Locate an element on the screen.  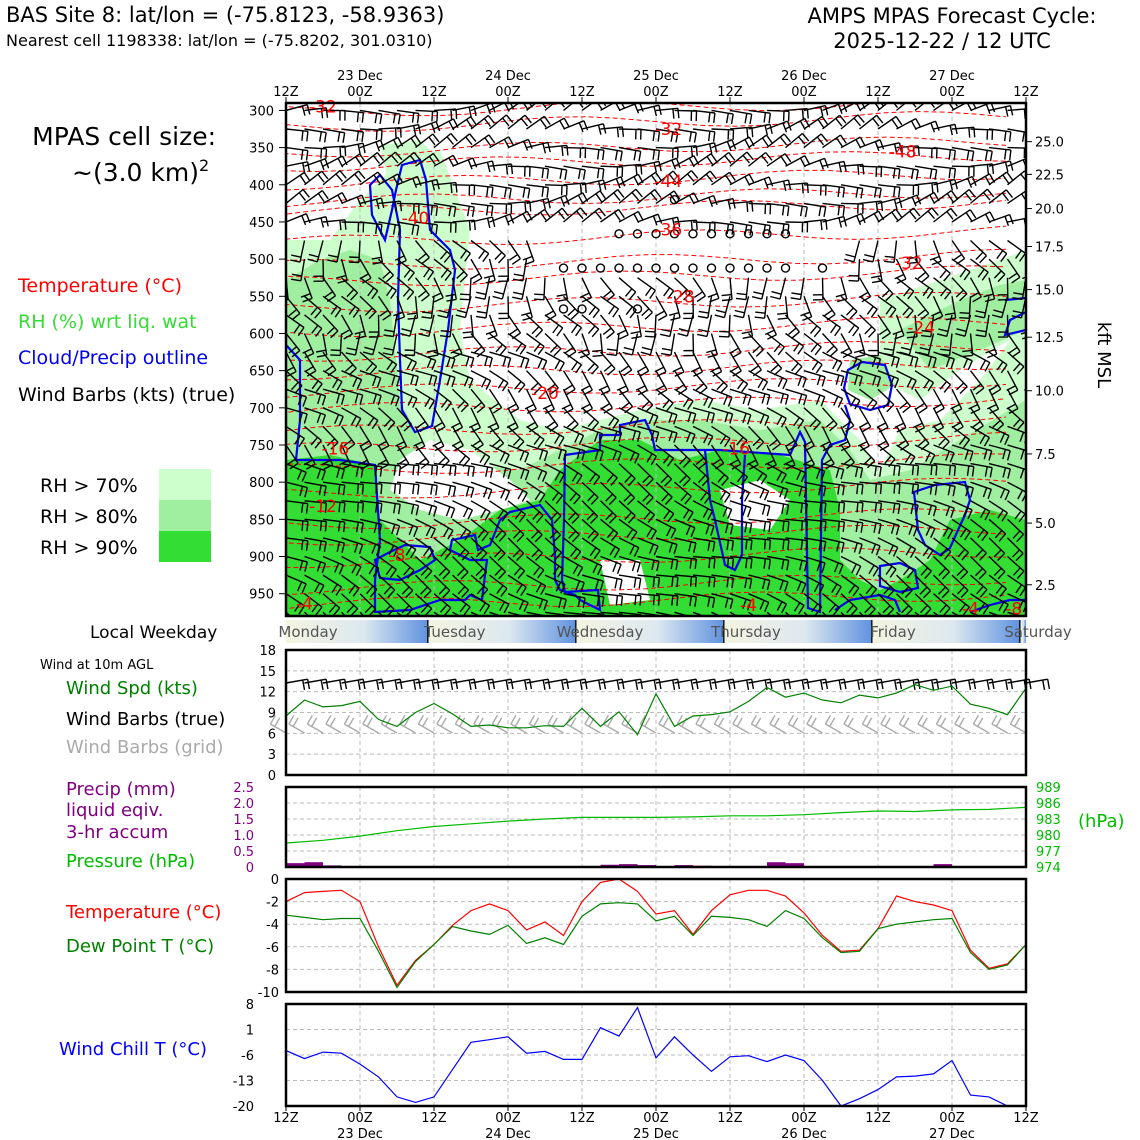
height-tick-label: 17.5 is located at coordinates (1049, 247).